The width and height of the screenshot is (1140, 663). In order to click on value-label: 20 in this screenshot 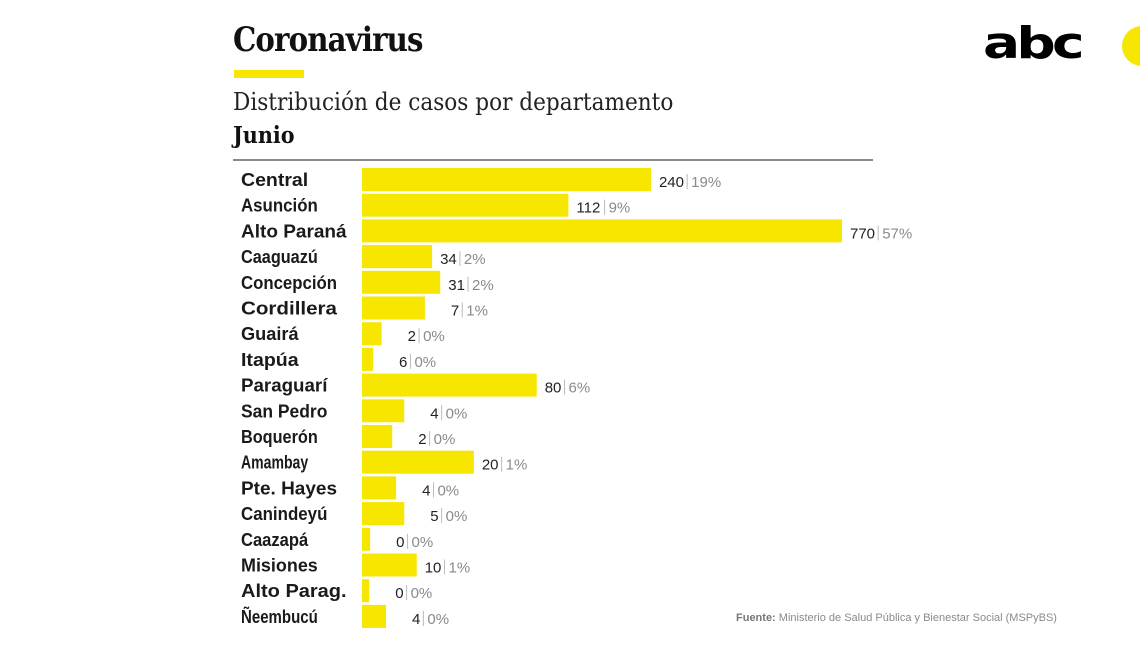, I will do `click(490, 465)`.